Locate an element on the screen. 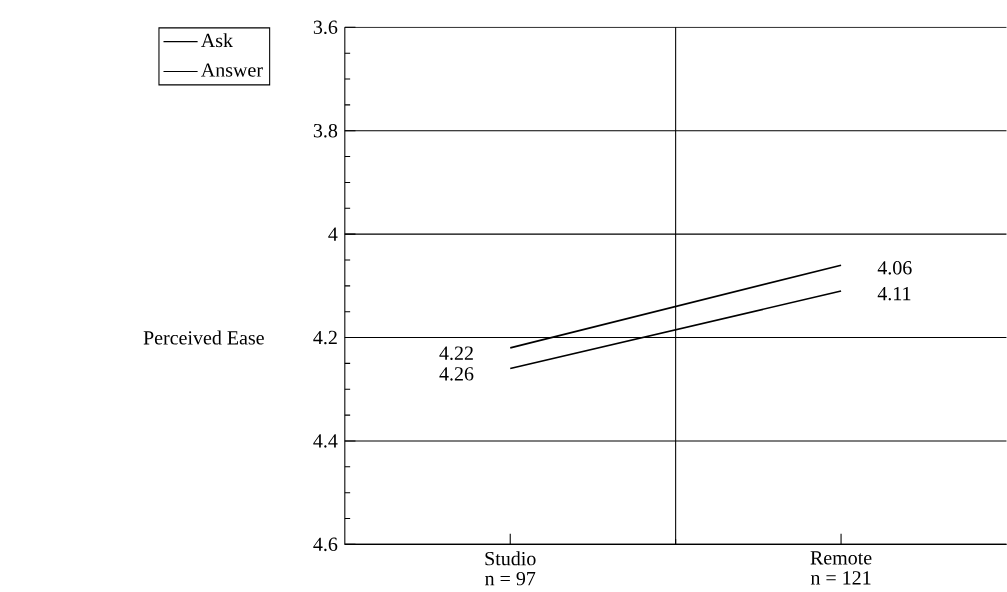 The width and height of the screenshot is (1007, 592). legend-label: Answer is located at coordinates (232, 70).